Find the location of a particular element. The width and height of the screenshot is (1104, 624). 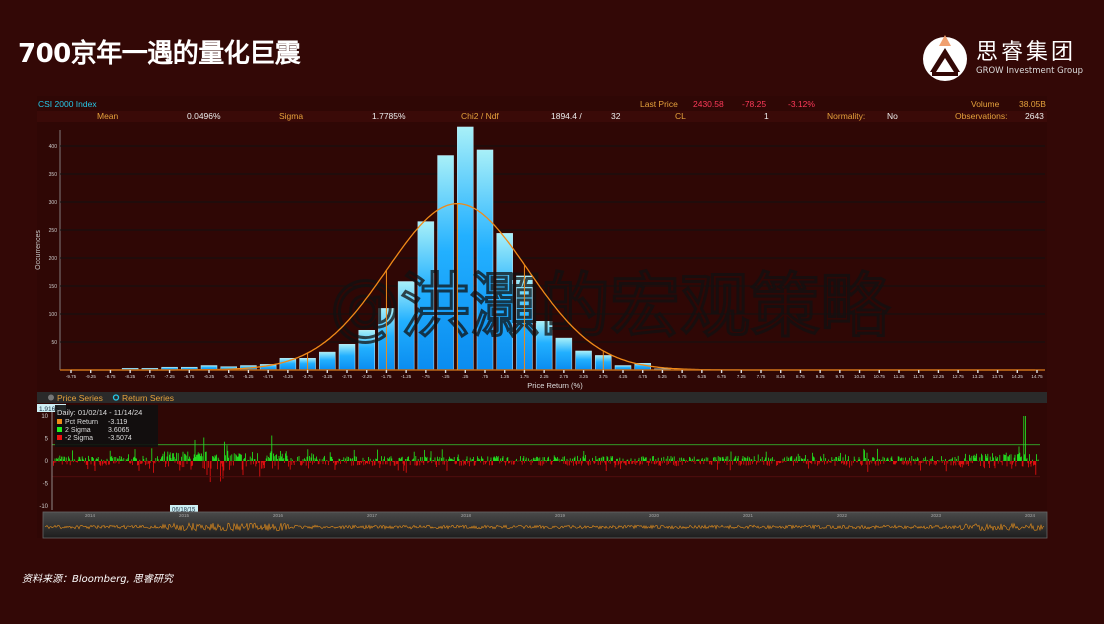

navigator-year: 2023 is located at coordinates (936, 515).